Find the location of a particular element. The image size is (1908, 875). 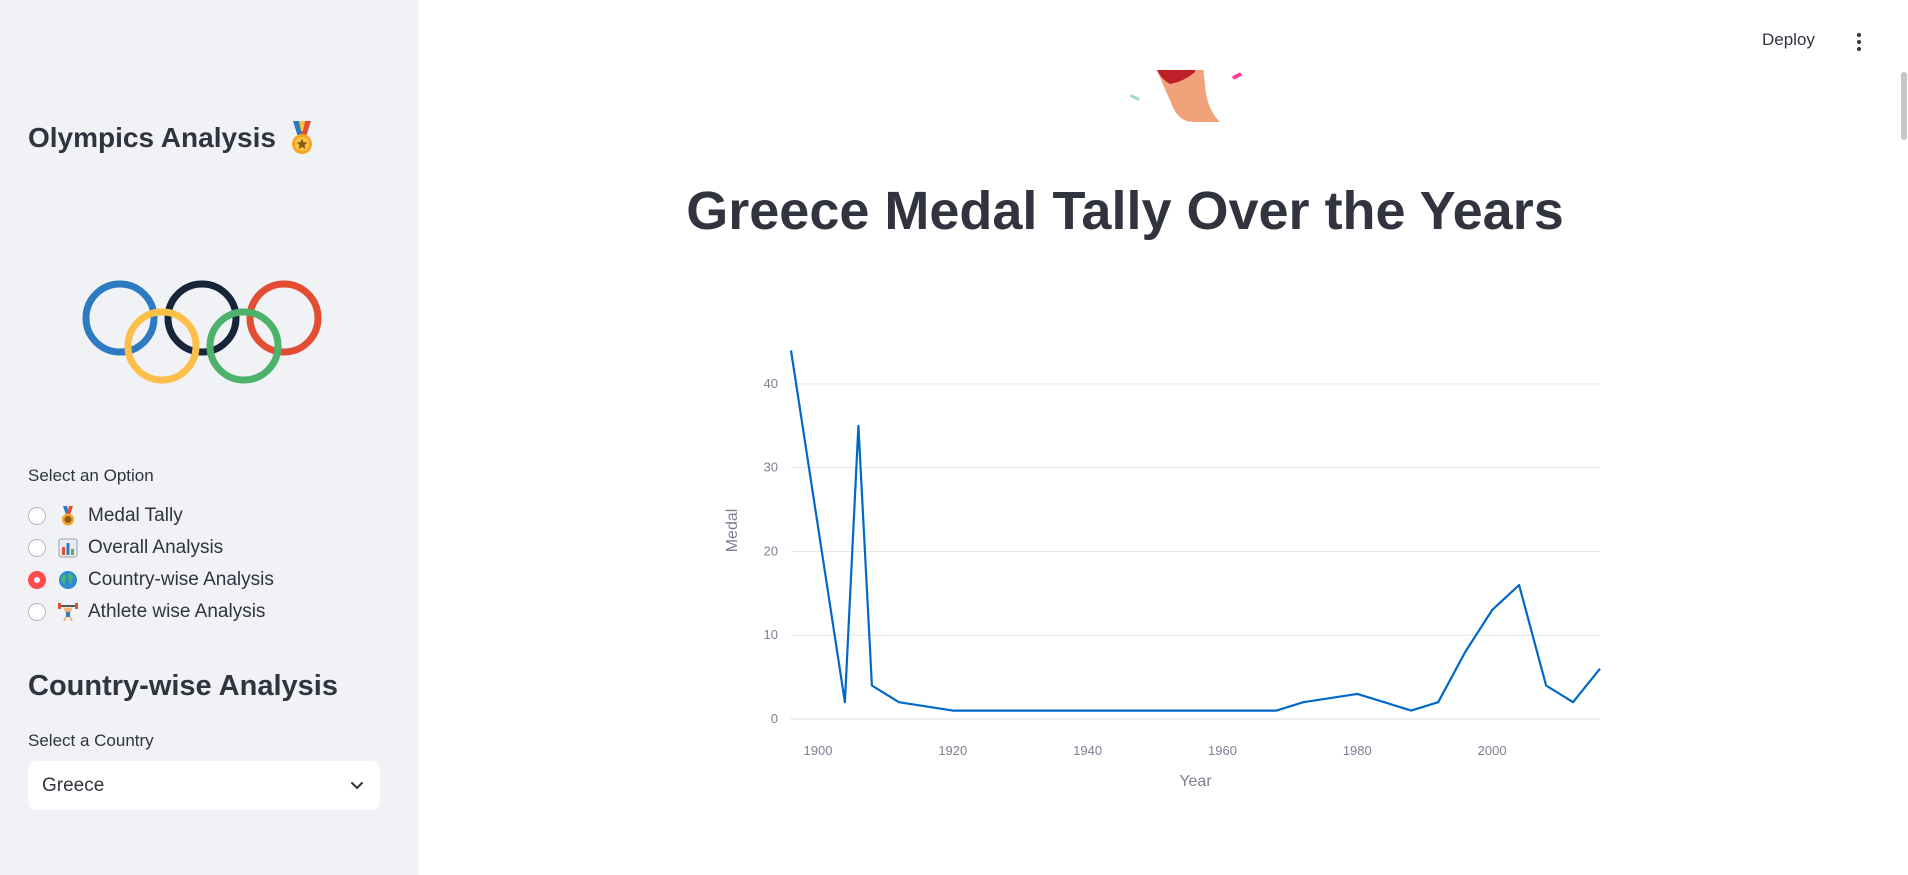

radio-label: Athlete wise Analysis is located at coordinates (177, 611).